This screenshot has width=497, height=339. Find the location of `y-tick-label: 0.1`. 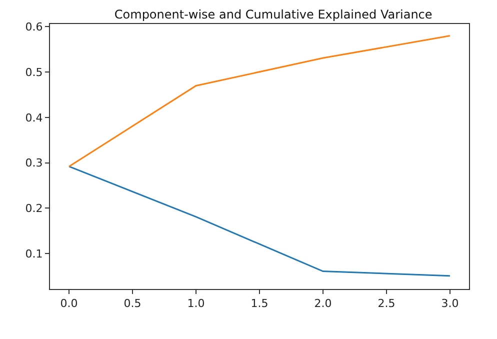

y-tick-label: 0.1 is located at coordinates (34, 253).